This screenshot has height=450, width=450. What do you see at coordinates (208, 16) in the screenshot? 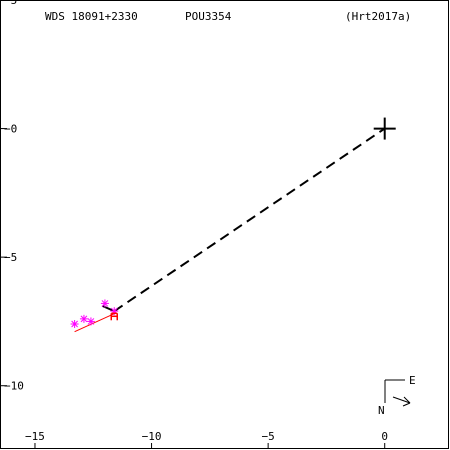
I see `discoverer-label: POU3354` at bounding box center [208, 16].